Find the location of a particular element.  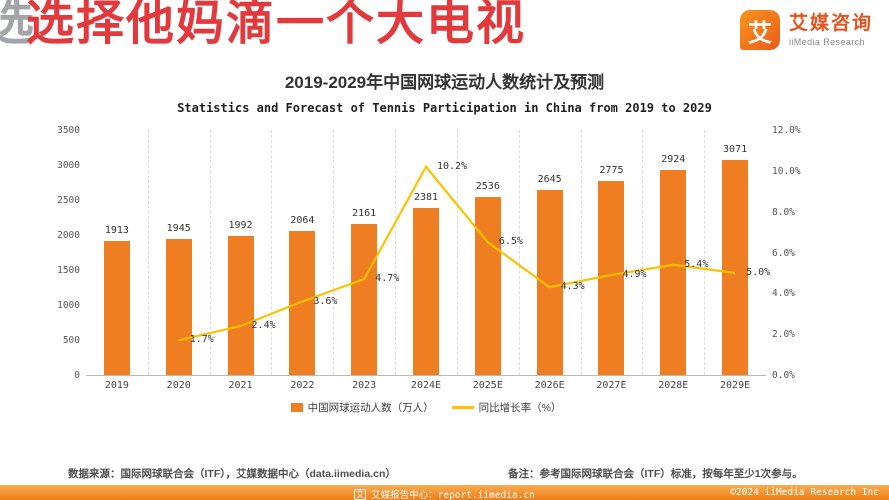

right-axis: 0.0% 2.0% 4.0% 6.0% 8.0% 10.0% 12.0% is located at coordinates (797, 253).